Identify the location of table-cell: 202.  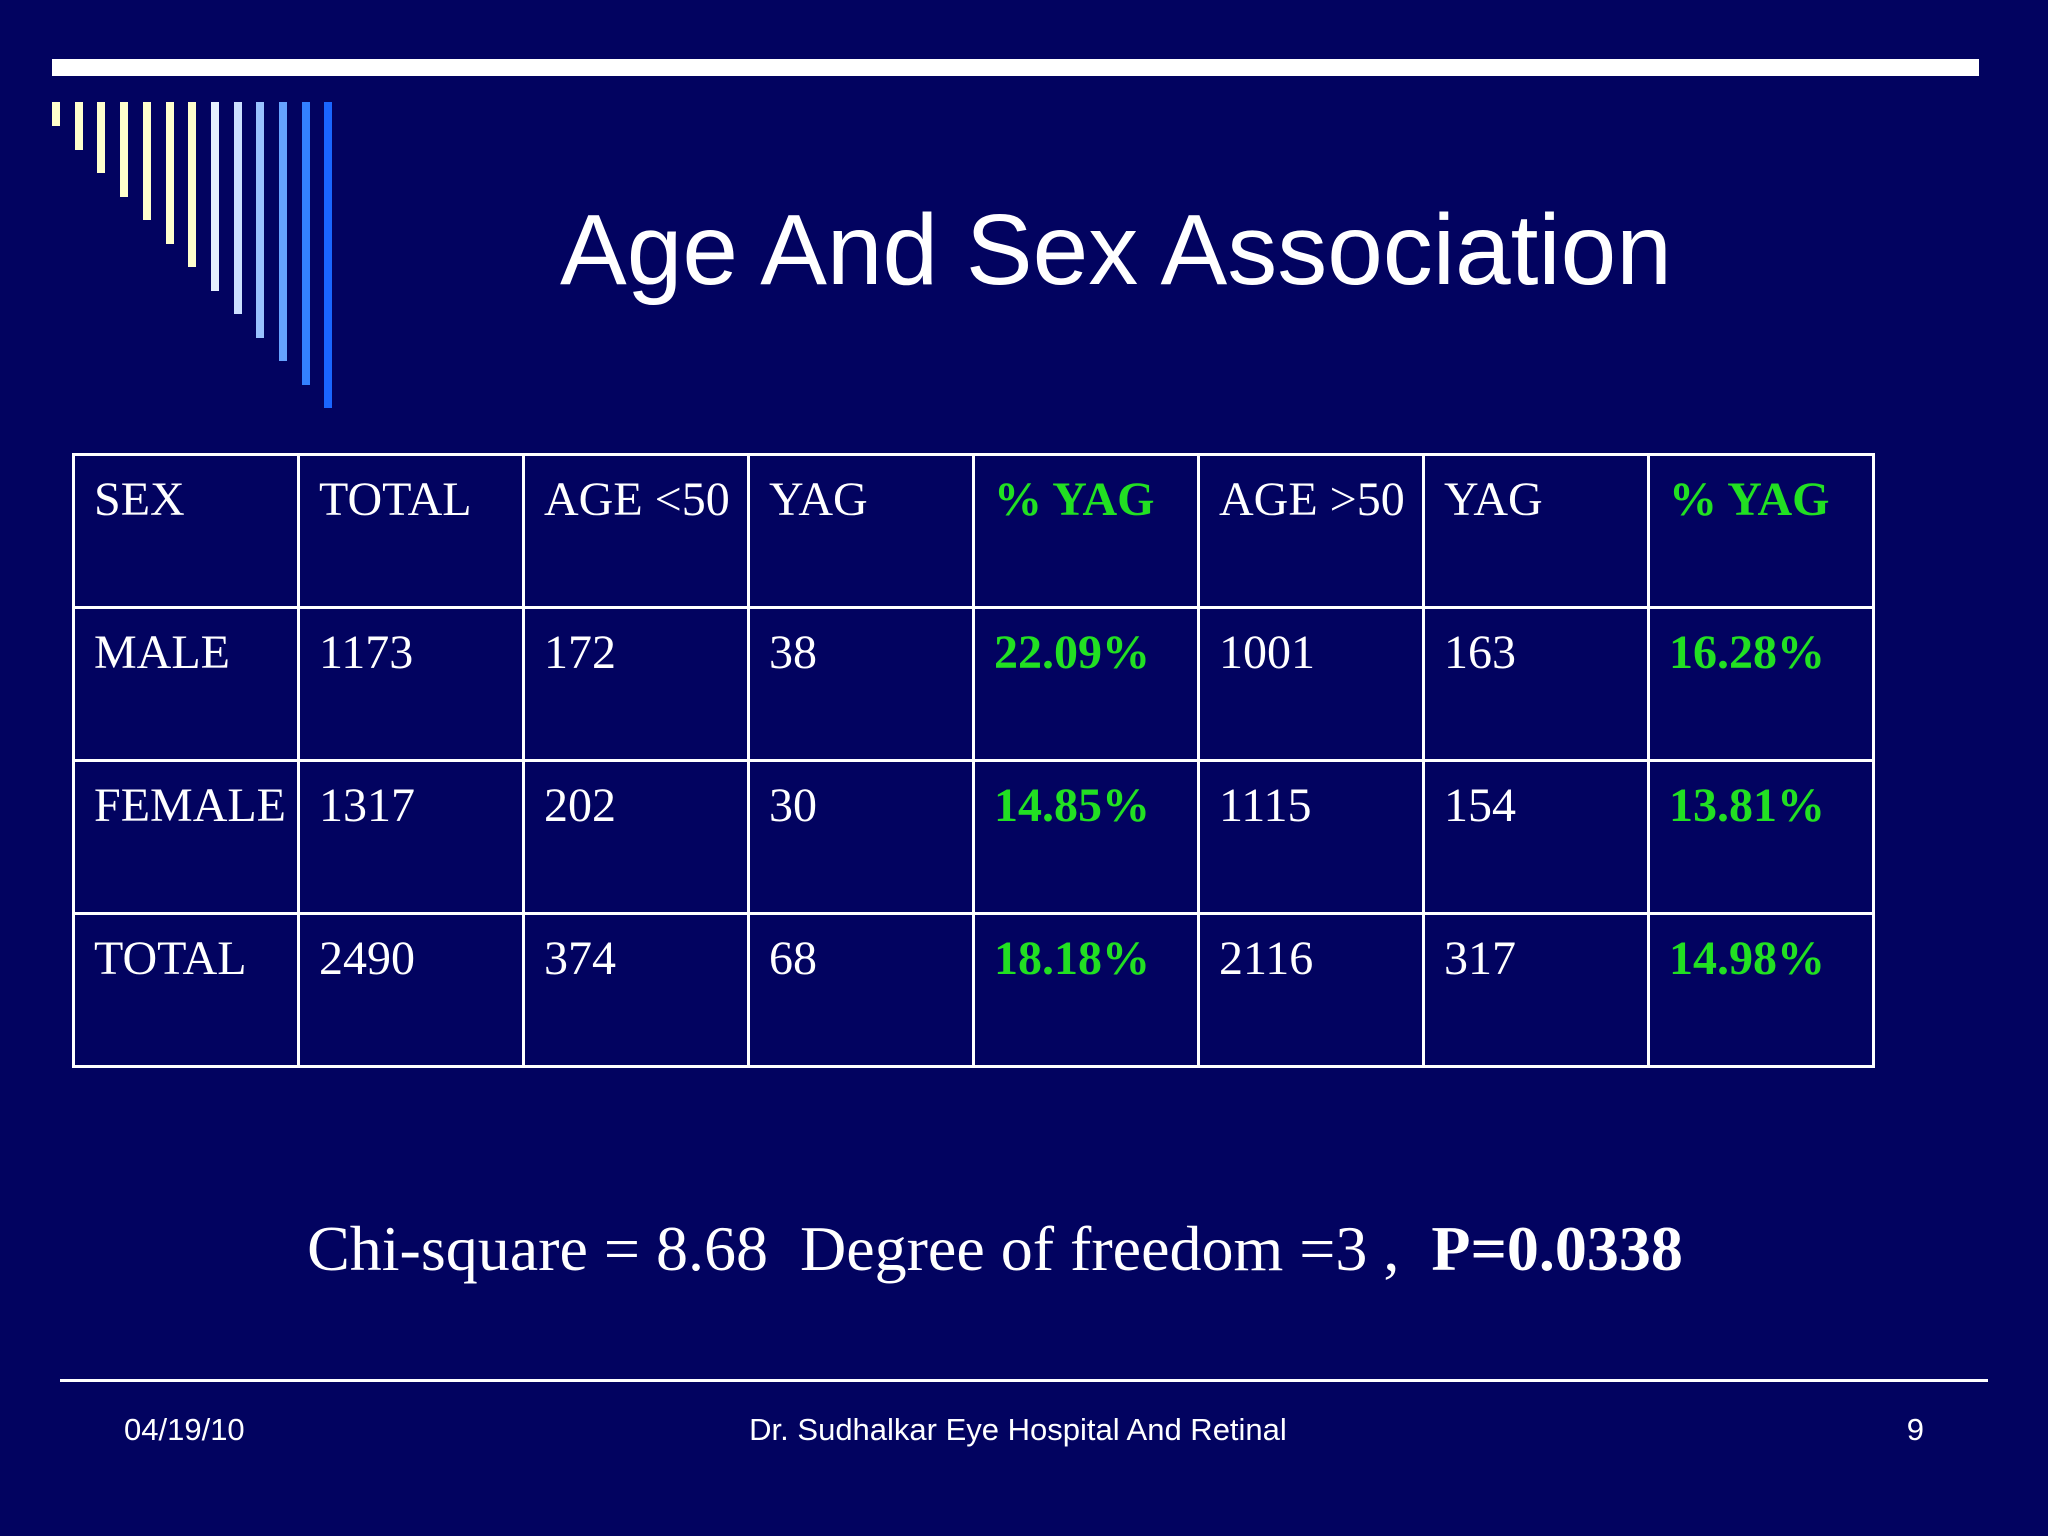
(636, 837).